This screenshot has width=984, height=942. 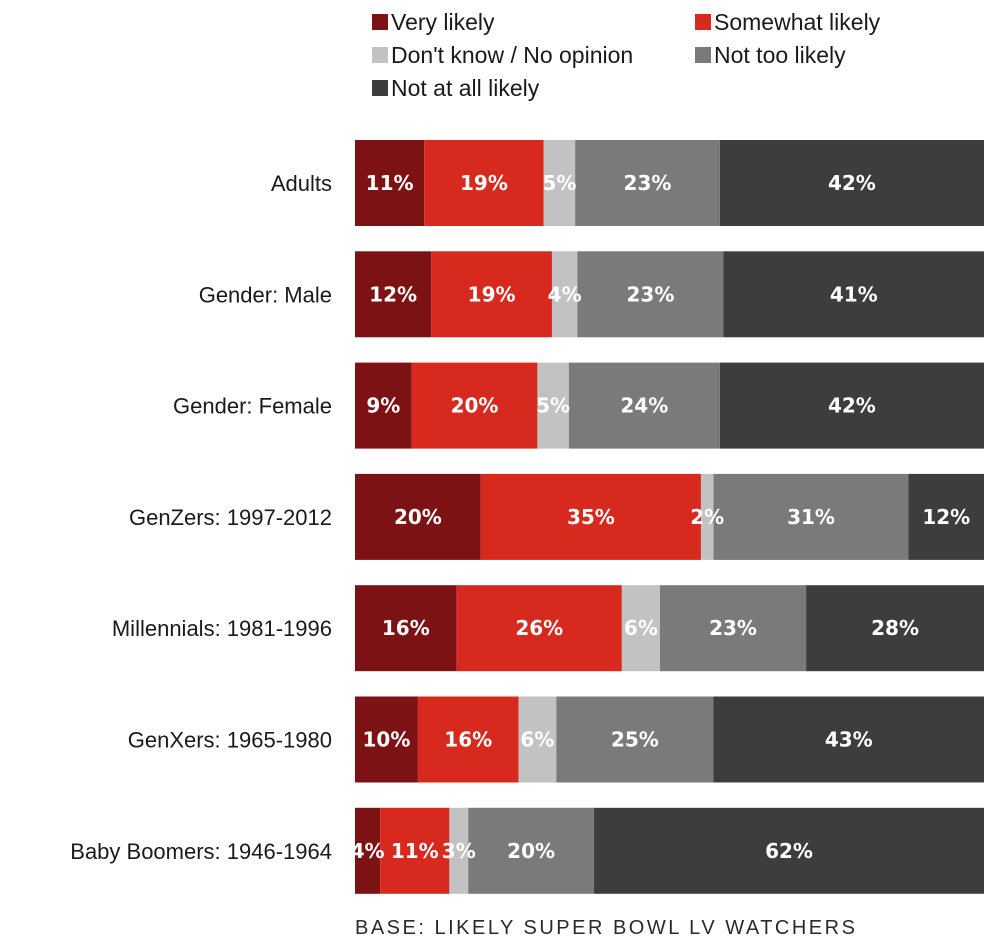 What do you see at coordinates (301, 183) in the screenshot?
I see `category-label: Adults` at bounding box center [301, 183].